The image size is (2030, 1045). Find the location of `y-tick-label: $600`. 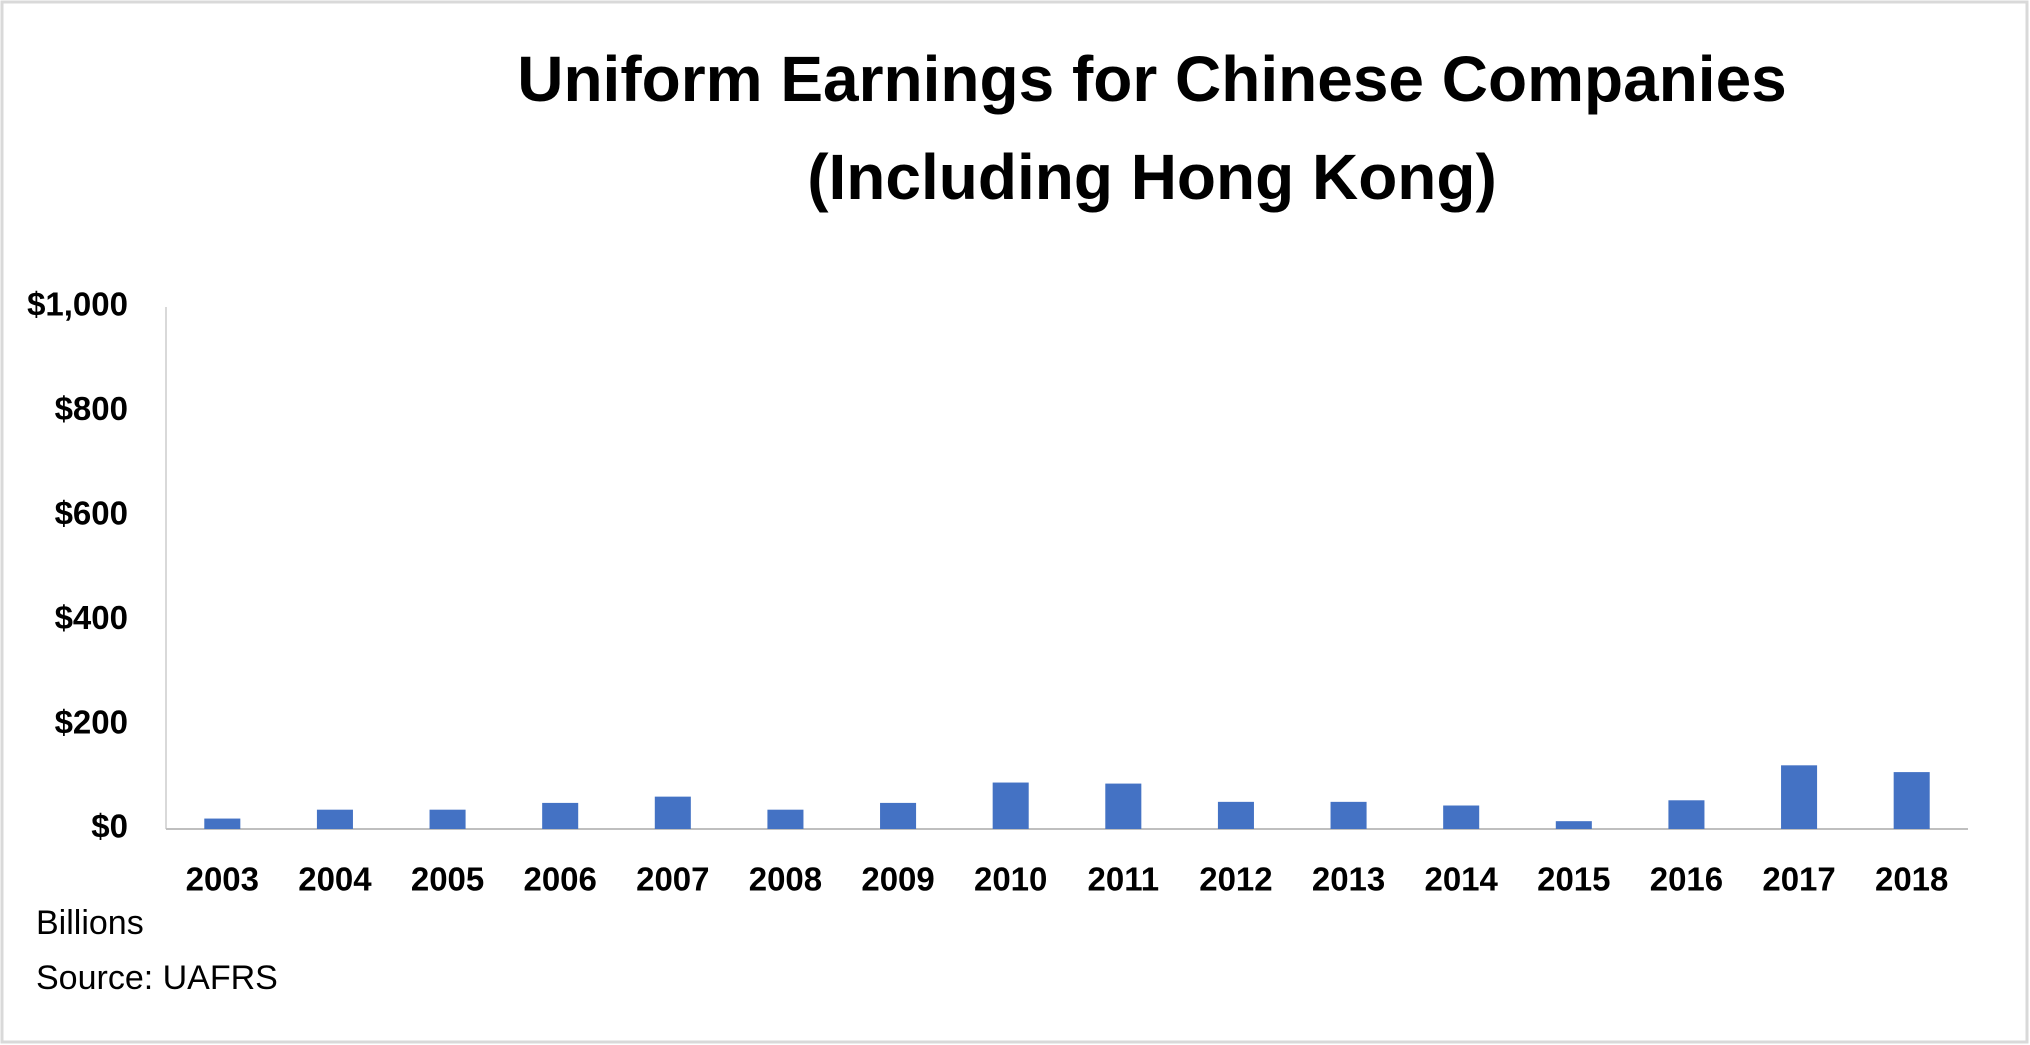

y-tick-label: $600 is located at coordinates (91, 513).